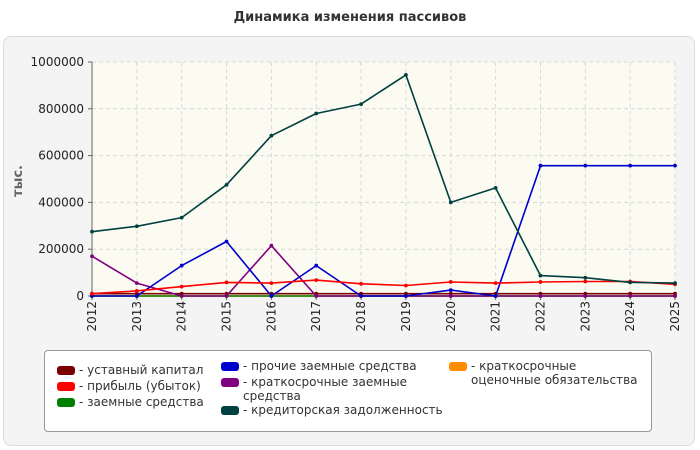 The width and height of the screenshot is (700, 450). What do you see at coordinates (343, 410) in the screenshot?
I see `legend-label: - кредиторская задолженность` at bounding box center [343, 410].